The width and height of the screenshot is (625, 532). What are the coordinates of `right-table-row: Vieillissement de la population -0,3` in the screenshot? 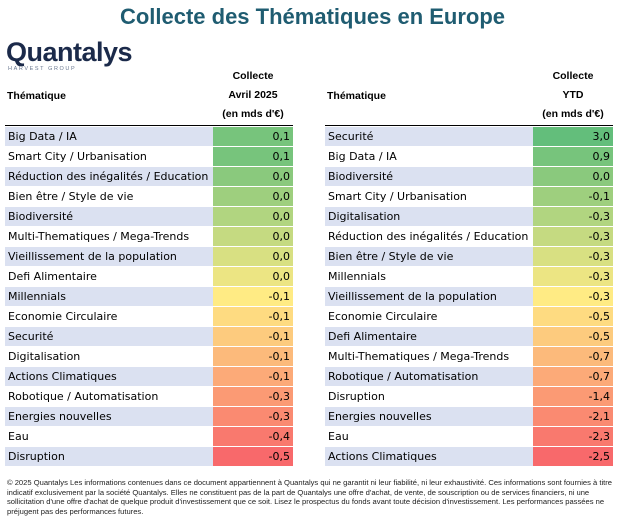 It's located at (469, 296).